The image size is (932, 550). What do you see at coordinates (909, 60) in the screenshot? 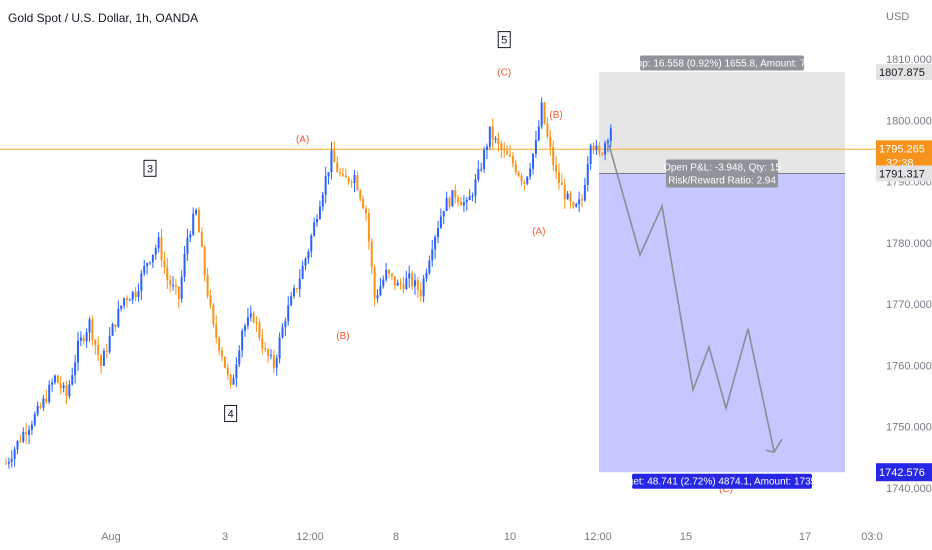
I see `y-tick-label: 1810.000` at bounding box center [909, 60].